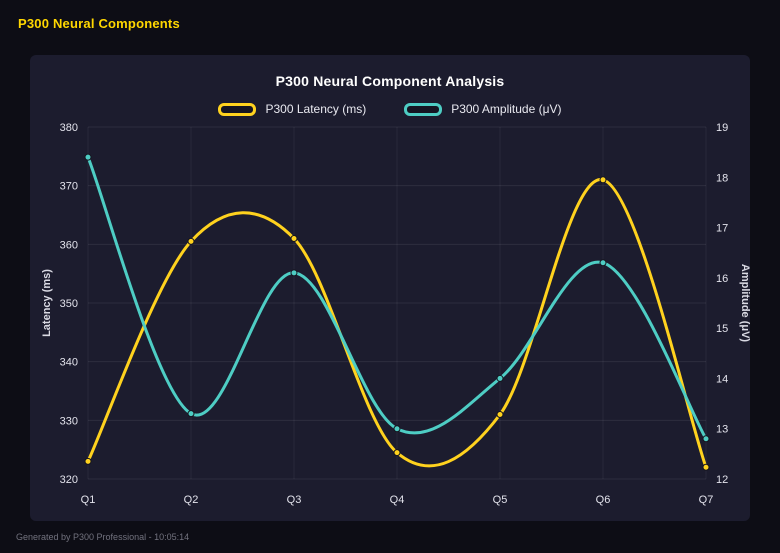 This screenshot has width=780, height=553. Describe the element at coordinates (316, 109) in the screenshot. I see `legend-label: P300 Latency (ms)` at that location.